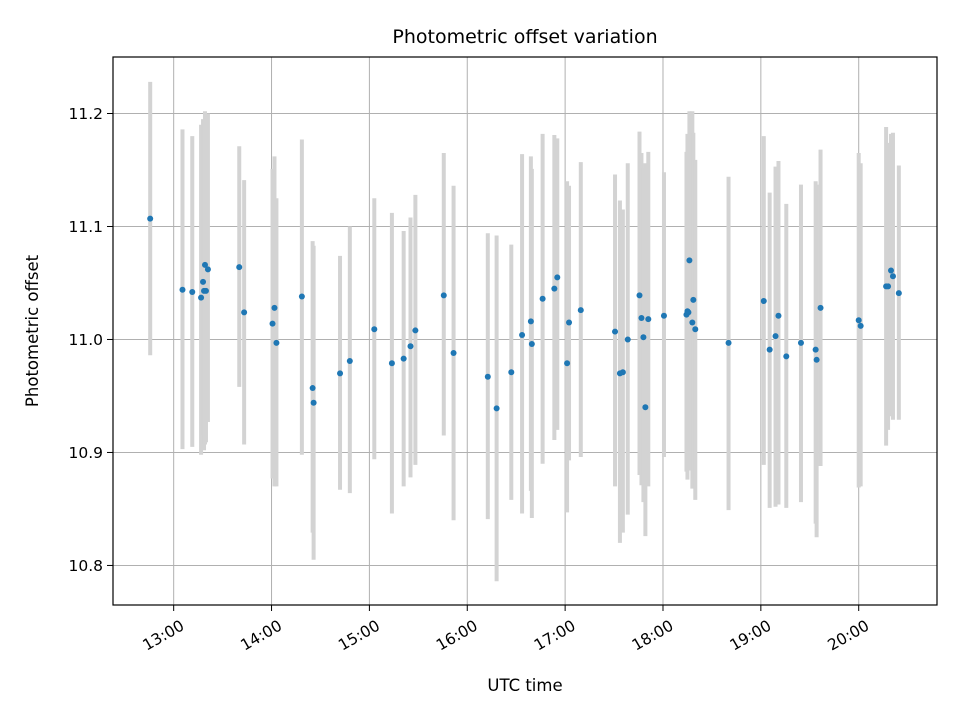 Image resolution: width=960 pixels, height=720 pixels. What do you see at coordinates (555, 636) in the screenshot?
I see `x-tick-label: 17:00` at bounding box center [555, 636].